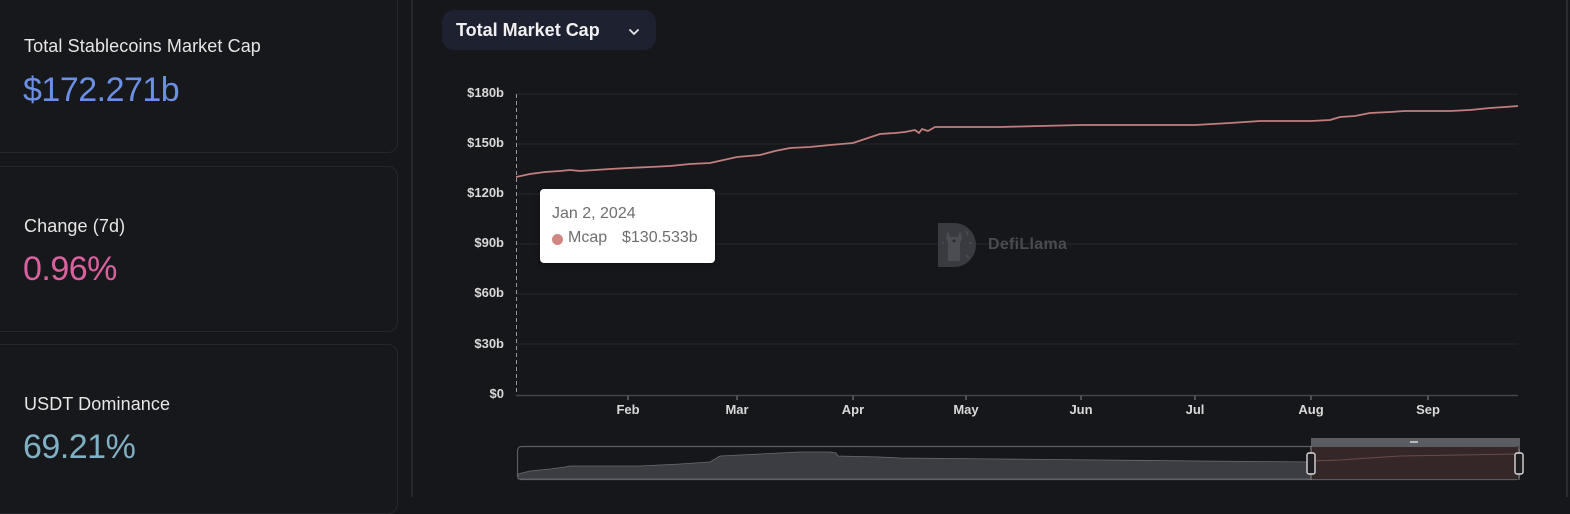 This screenshot has width=1570, height=514. I want to click on chart-type-dropdown: Total Market Cap, so click(549, 30).